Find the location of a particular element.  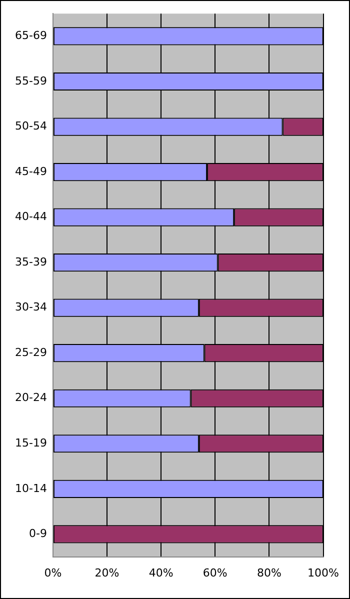

y-tick-label: 50-54 is located at coordinates (30, 126).